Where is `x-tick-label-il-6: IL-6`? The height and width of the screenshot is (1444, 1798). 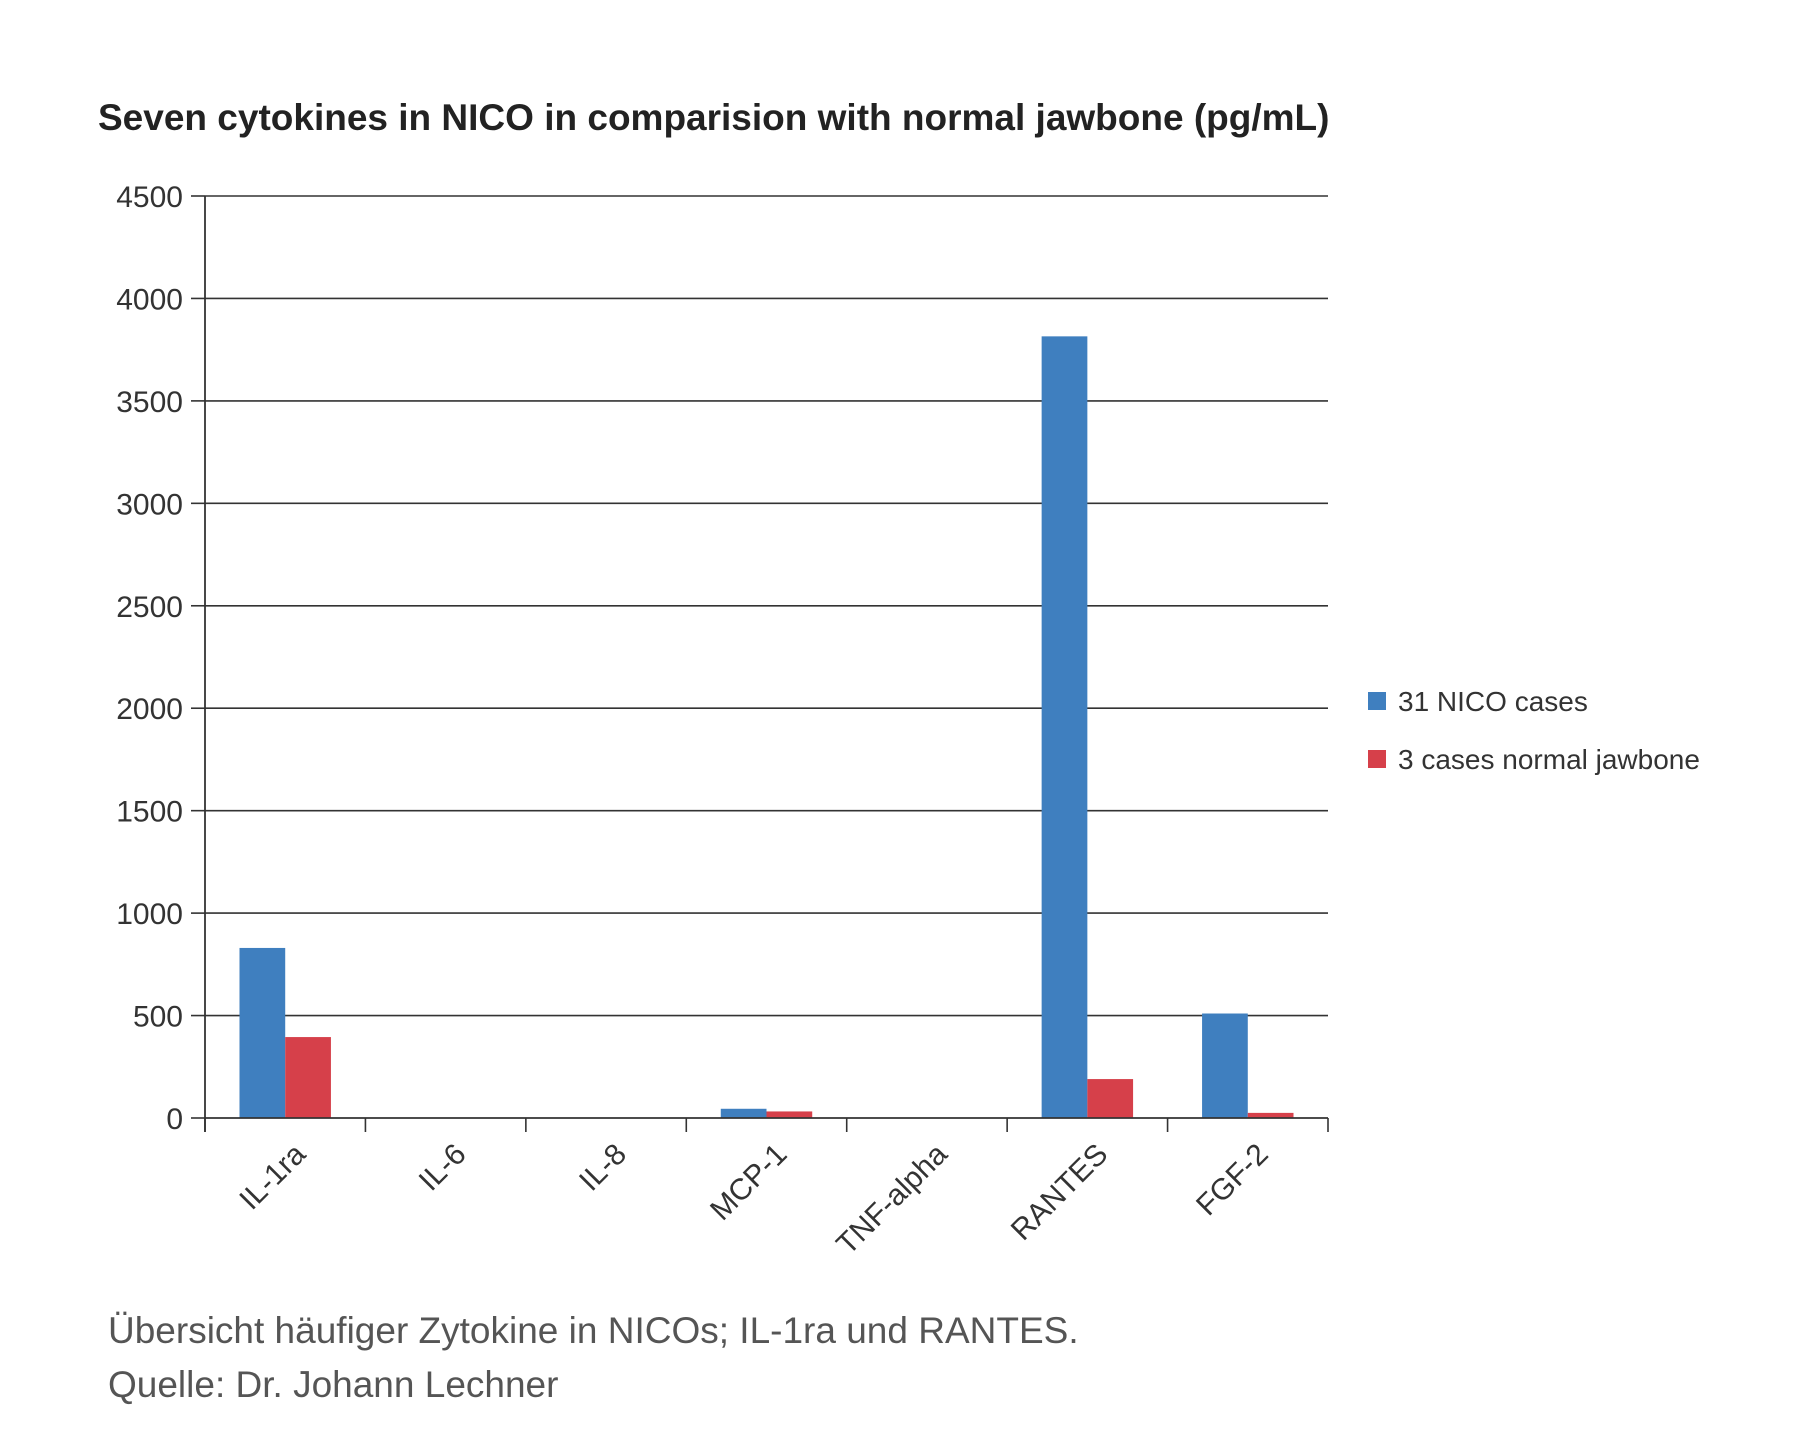
x-tick-label-il-6: IL-6 is located at coordinates (443, 1168).